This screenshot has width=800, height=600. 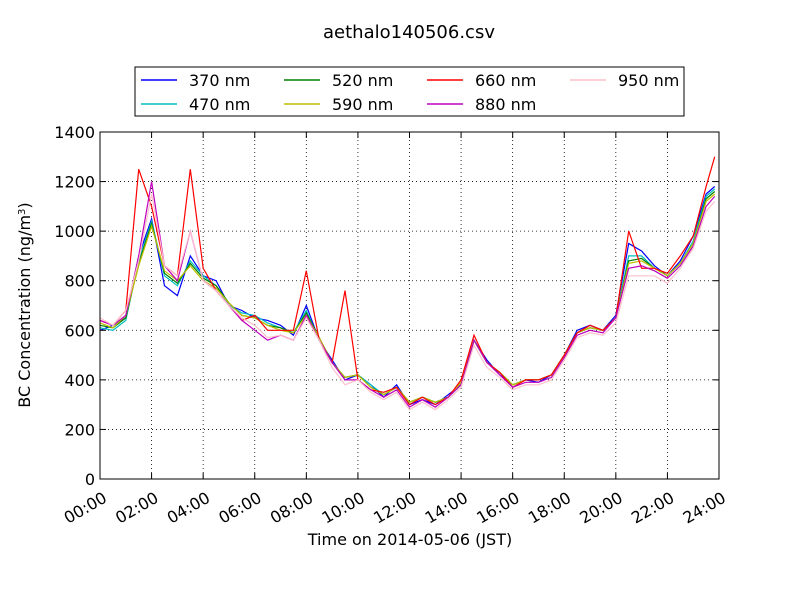 I want to click on x-axis-label: Time on 2014-05-06 (JST), so click(x=409, y=539).